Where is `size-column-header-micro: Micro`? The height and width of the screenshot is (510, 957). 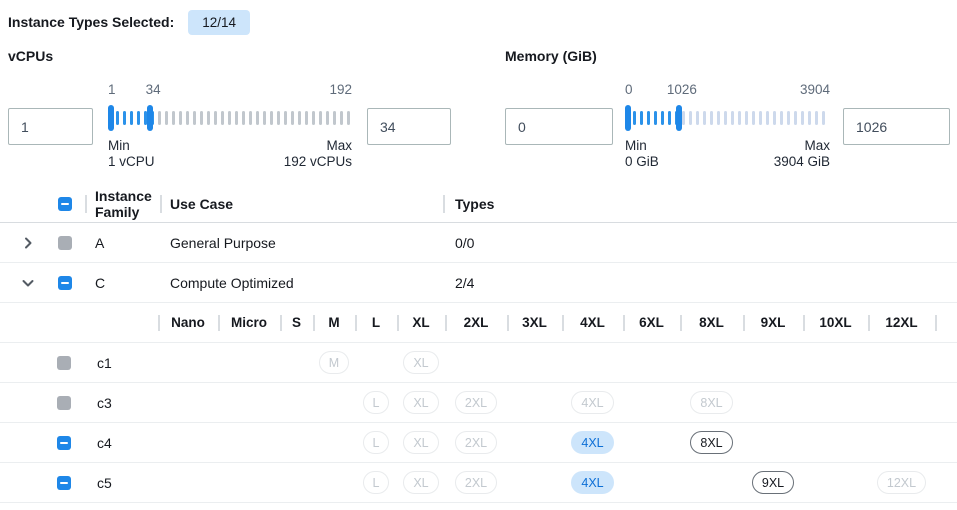 size-column-header-micro: Micro is located at coordinates (249, 322).